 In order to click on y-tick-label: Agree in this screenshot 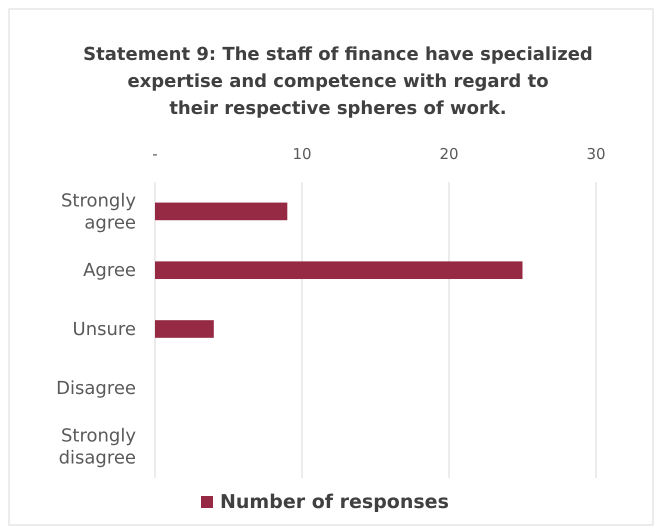, I will do `click(109, 271)`.